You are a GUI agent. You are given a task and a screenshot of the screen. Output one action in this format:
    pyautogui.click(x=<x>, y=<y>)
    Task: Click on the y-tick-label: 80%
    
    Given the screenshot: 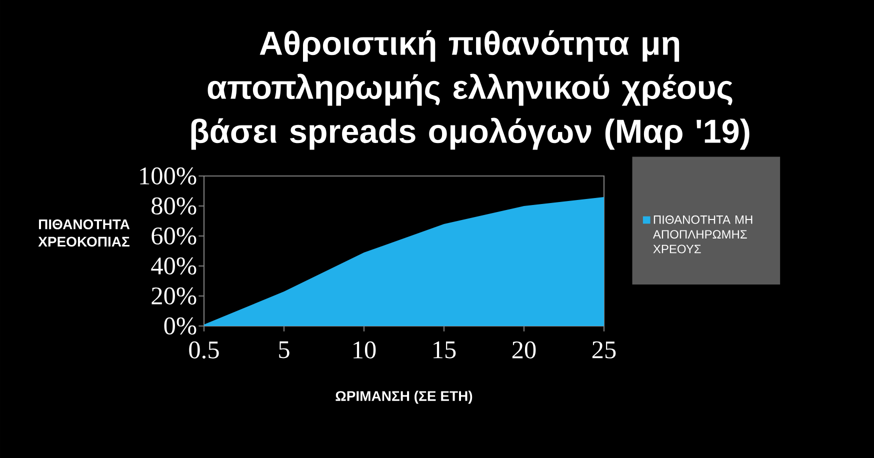 What is the action you would take?
    pyautogui.click(x=174, y=206)
    